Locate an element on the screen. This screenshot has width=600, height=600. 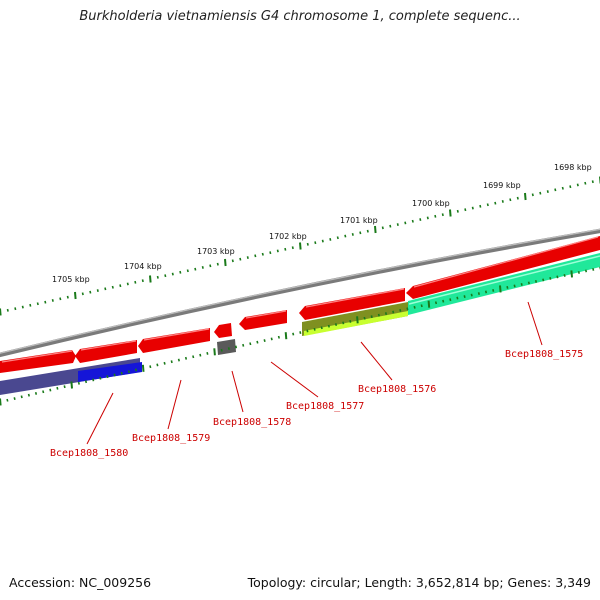
gene-label: Bcep1808_1575 is located at coordinates (544, 354).